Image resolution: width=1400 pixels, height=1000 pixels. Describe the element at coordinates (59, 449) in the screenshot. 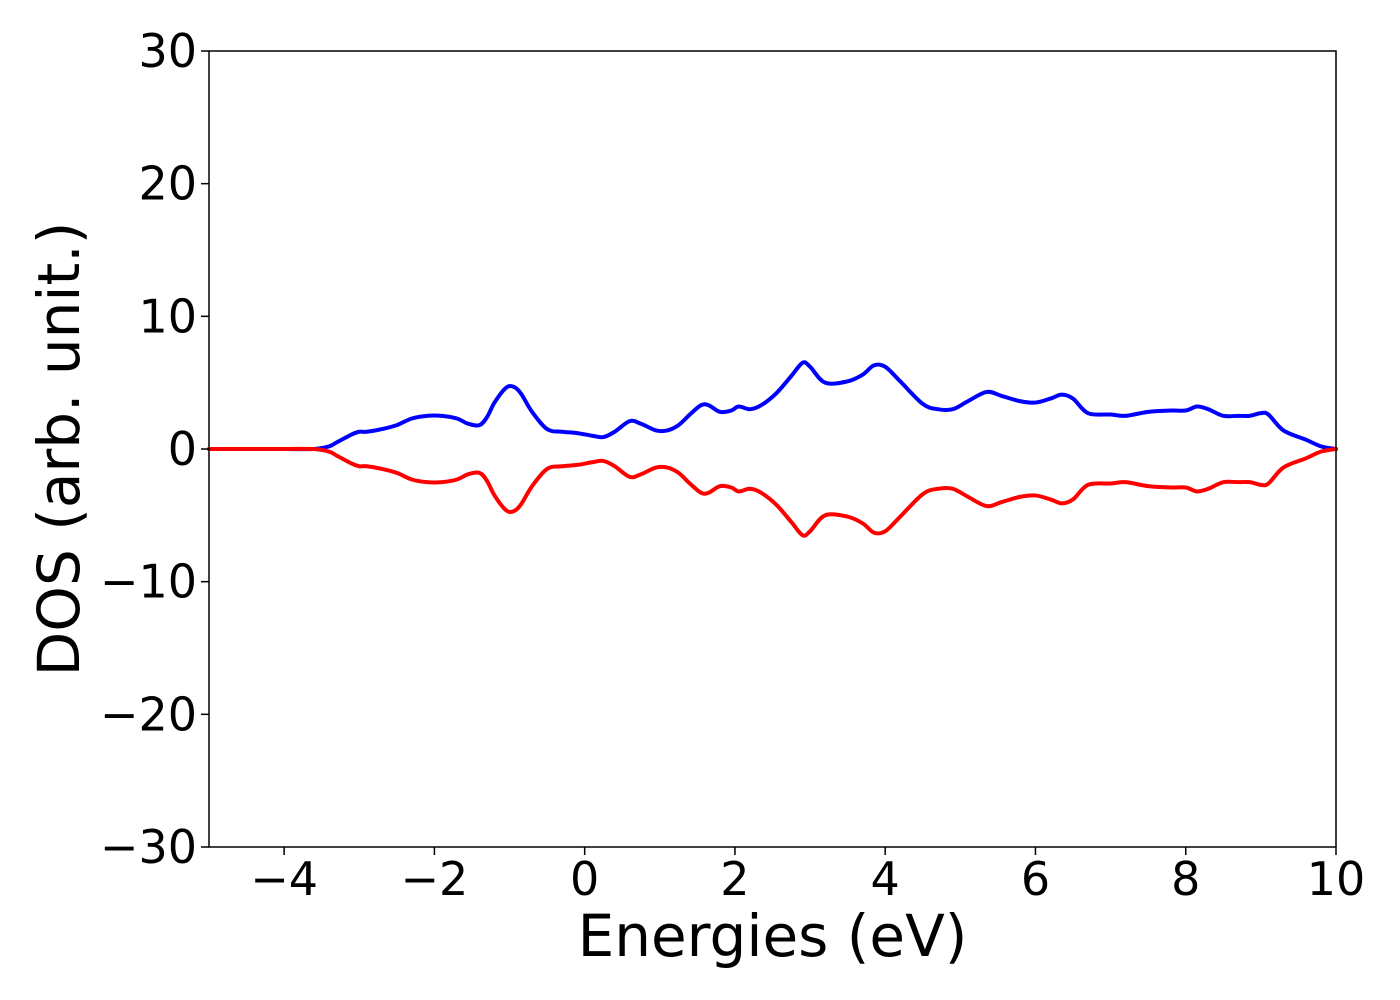

I see `y-axis-label: DOS (arb. unit.)` at that location.